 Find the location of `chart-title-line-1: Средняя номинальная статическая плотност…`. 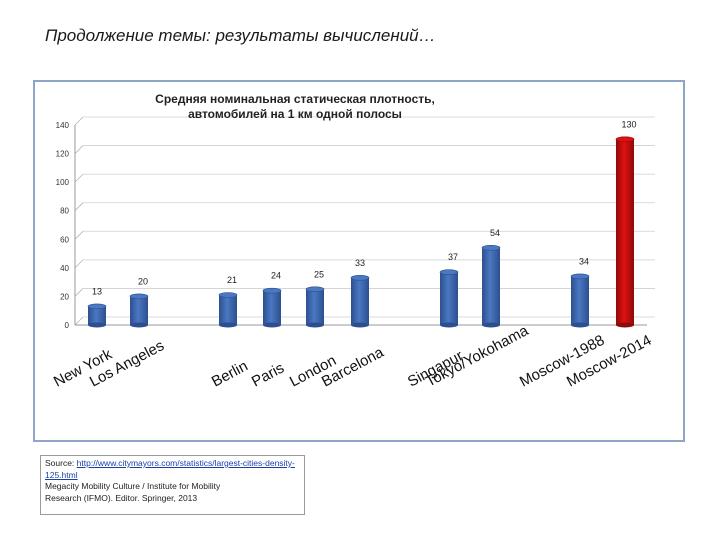

chart-title-line-1: Средняя номинальная статическая плотност… is located at coordinates (295, 99).